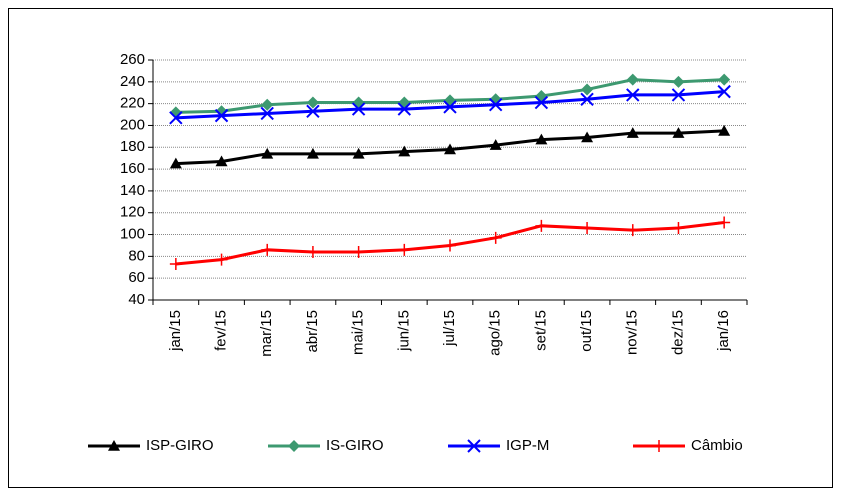 The height and width of the screenshot is (498, 842). What do you see at coordinates (132, 190) in the screenshot?
I see `y-tick-label: 140` at bounding box center [132, 190].